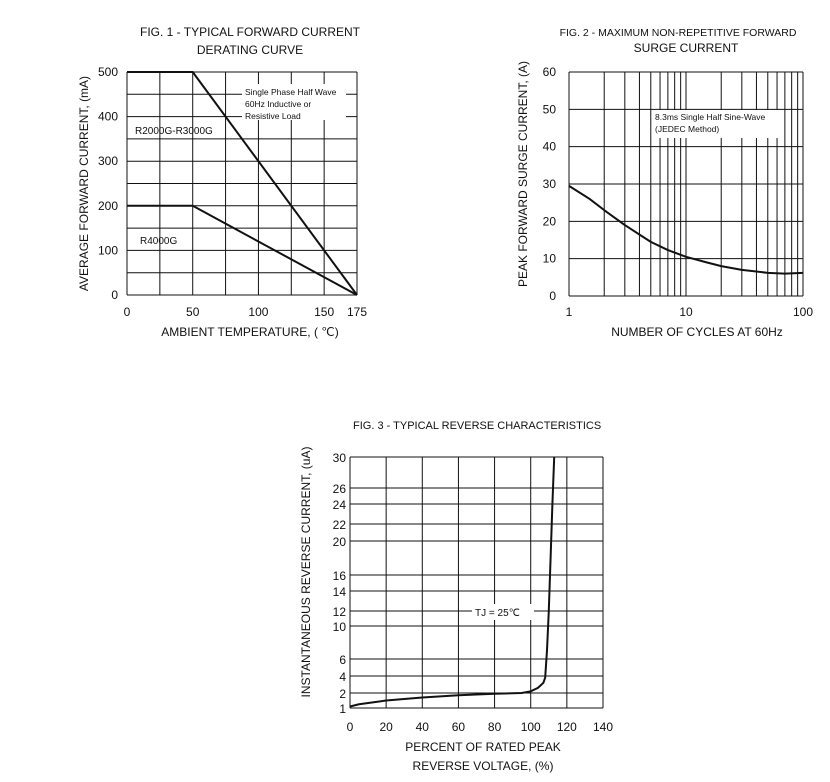 Image resolution: width=830 pixels, height=782 pixels. I want to click on x-tick-label: 1, so click(569, 312).